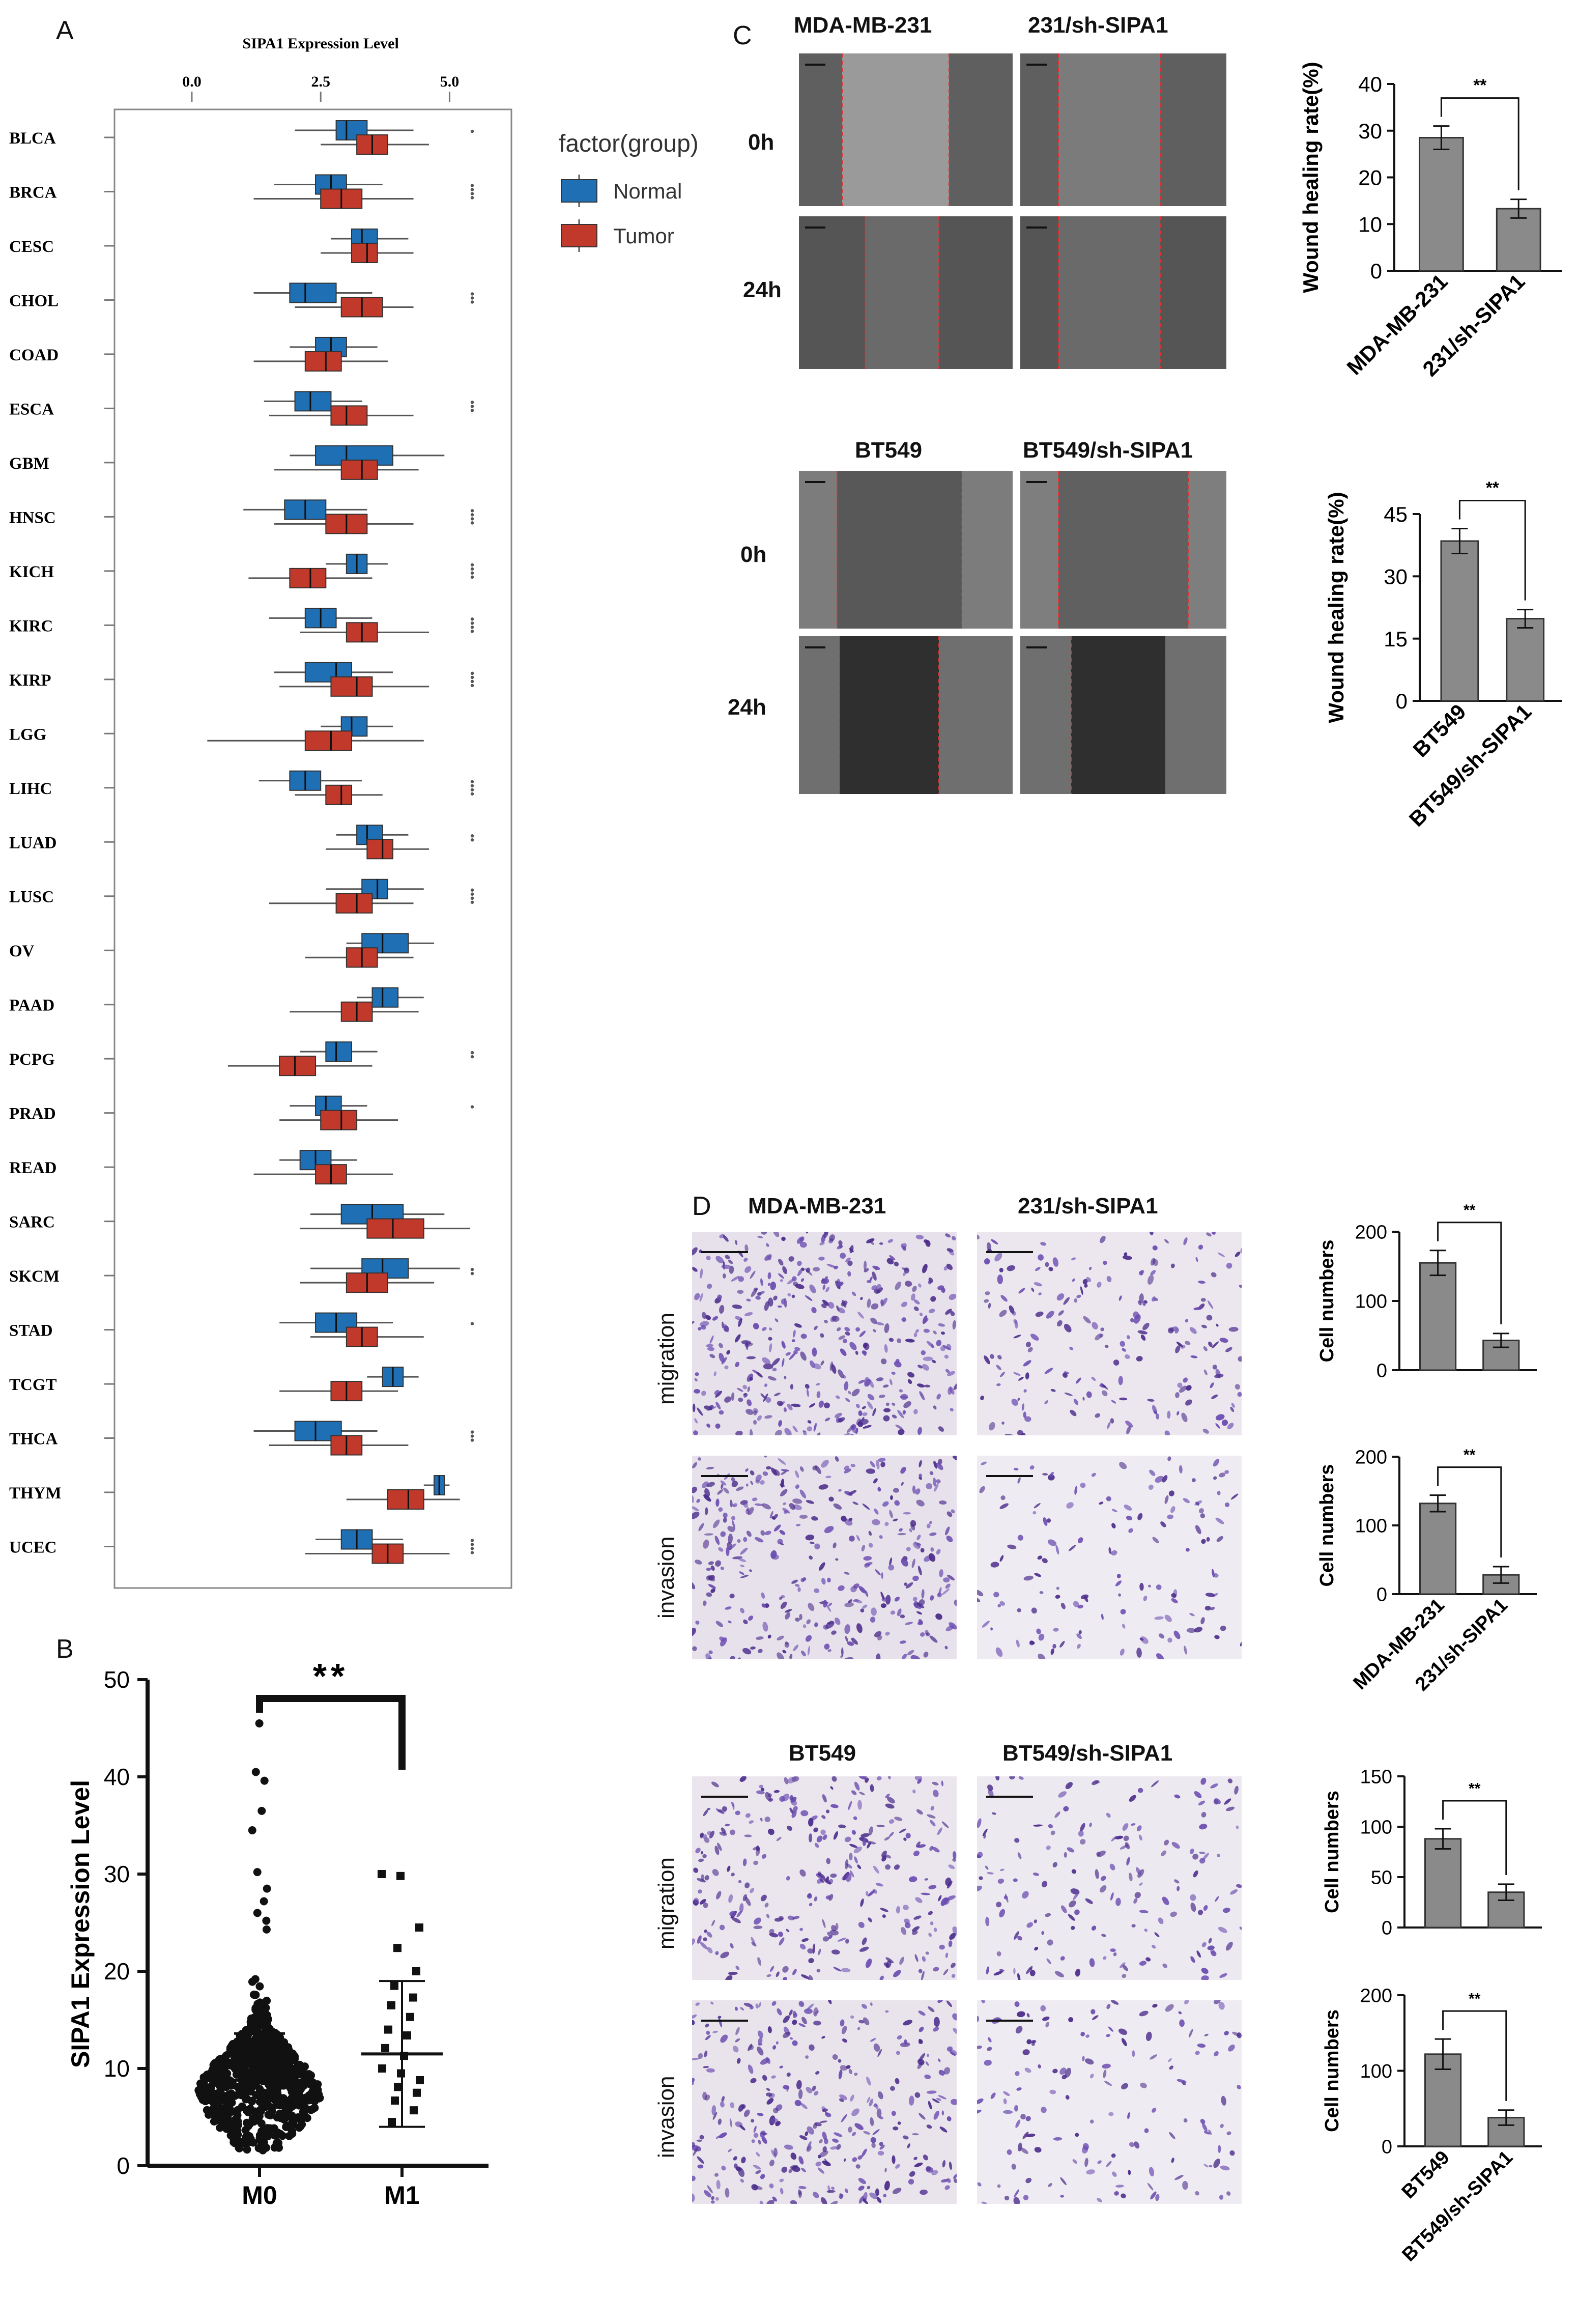 This screenshot has width=1578, height=2324. What do you see at coordinates (1336, 607) in the screenshot?
I see `y-axis-label: Wound healing rate(%)` at bounding box center [1336, 607].